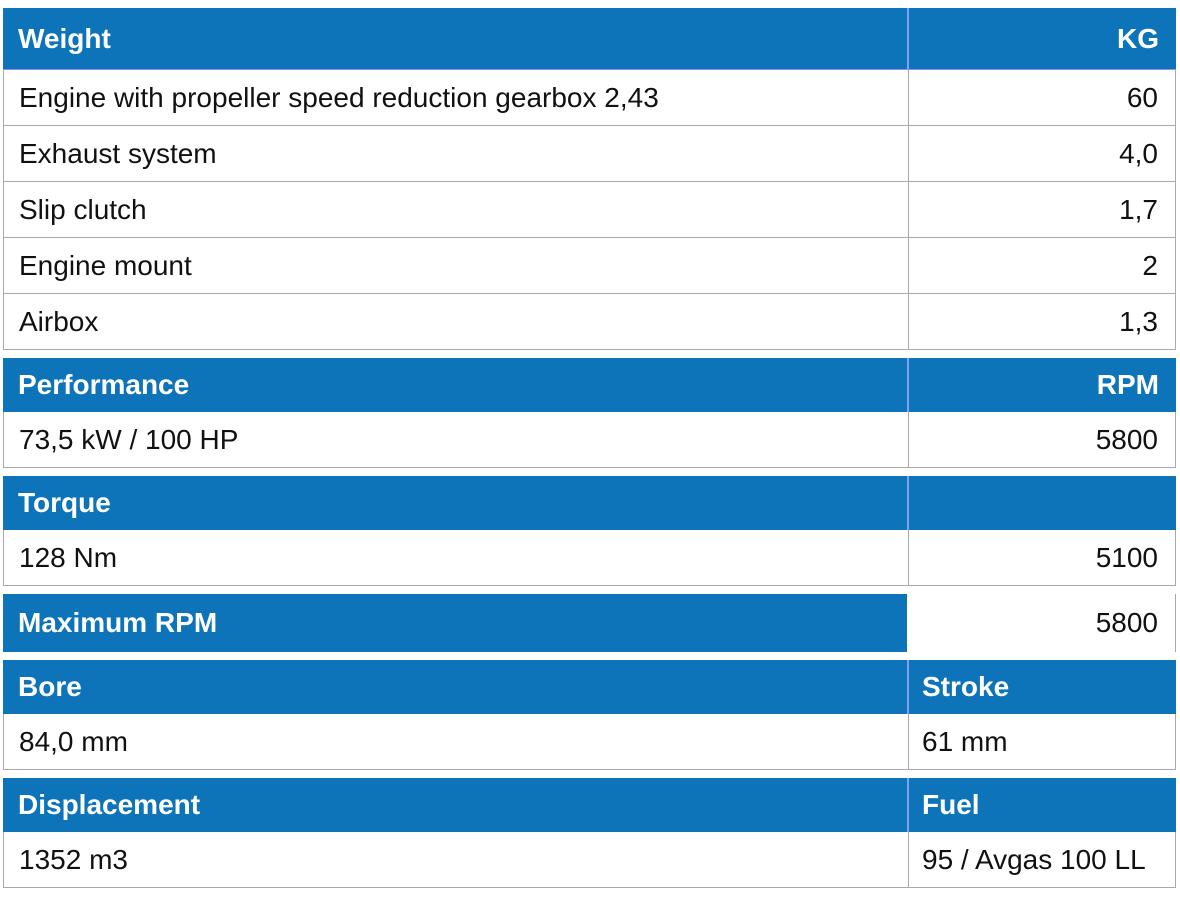  Describe the element at coordinates (1041, 741) in the screenshot. I see `spec-value: 61 mm` at that location.